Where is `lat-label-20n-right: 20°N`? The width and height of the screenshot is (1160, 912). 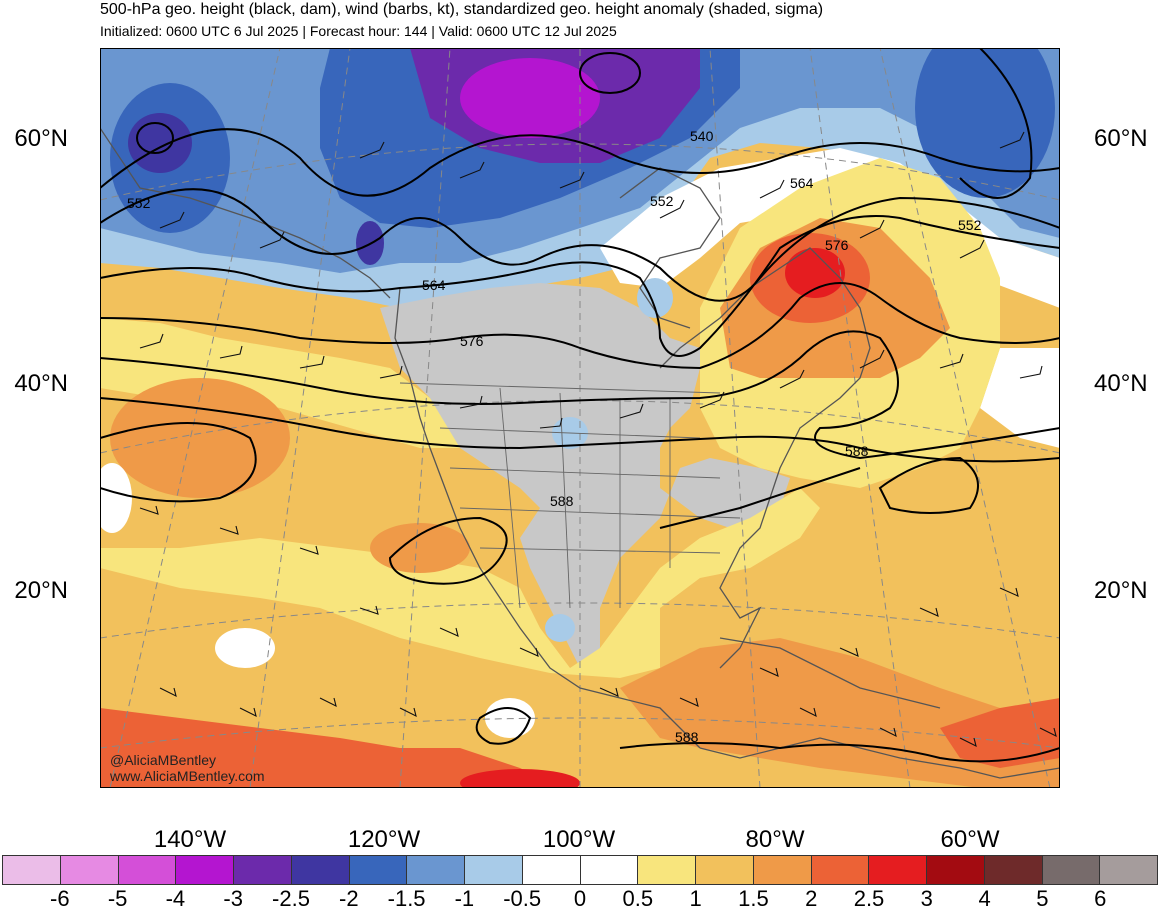 lat-label-20n-right: 20°N is located at coordinates (1121, 590).